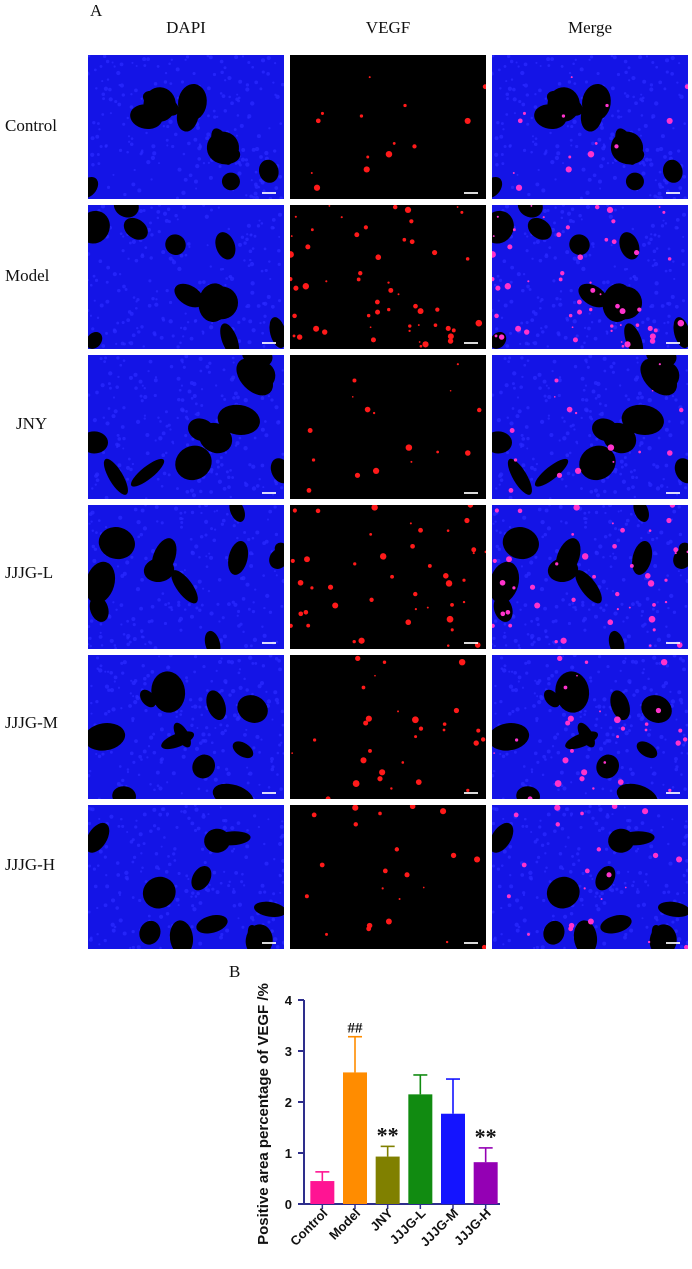  I want to click on panel-b-label: B, so click(235, 971).